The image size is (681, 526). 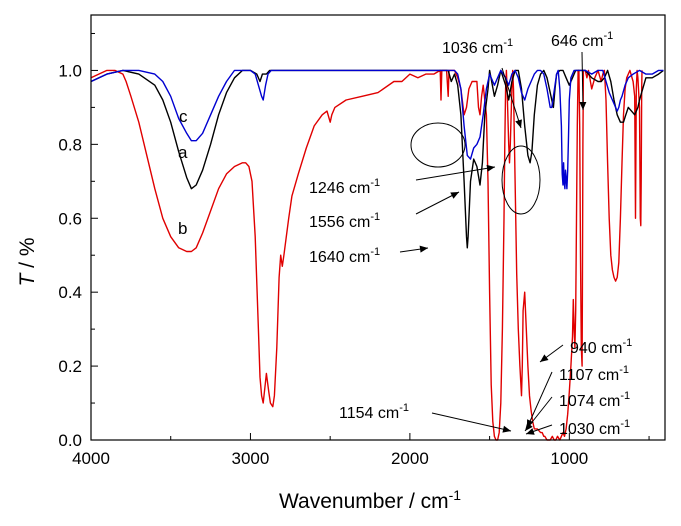 I want to click on annotation-1107: 1107 cm-1, so click(x=594, y=374).